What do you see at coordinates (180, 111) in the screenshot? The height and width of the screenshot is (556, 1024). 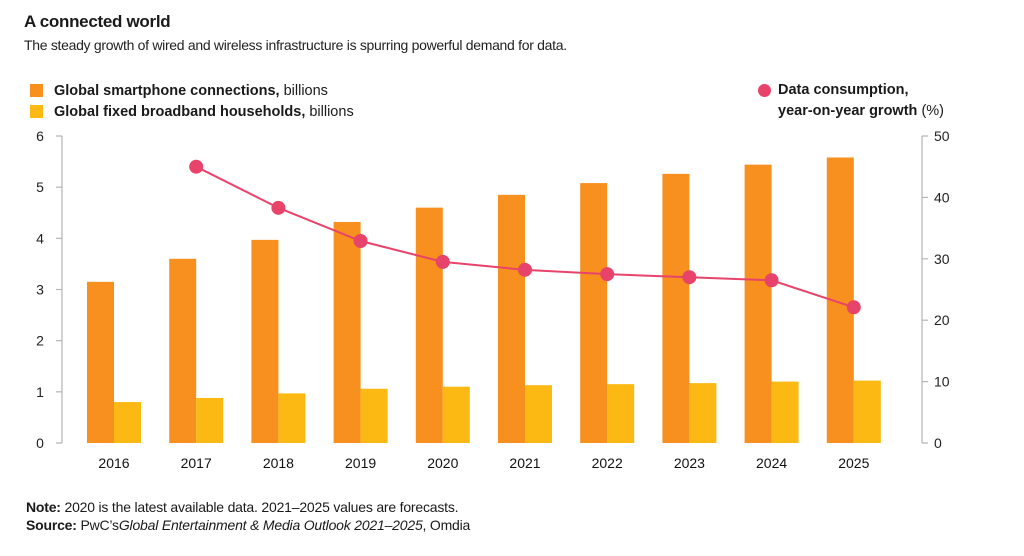 I see `legend-label-broadband: Global fixed broadband households,` at bounding box center [180, 111].